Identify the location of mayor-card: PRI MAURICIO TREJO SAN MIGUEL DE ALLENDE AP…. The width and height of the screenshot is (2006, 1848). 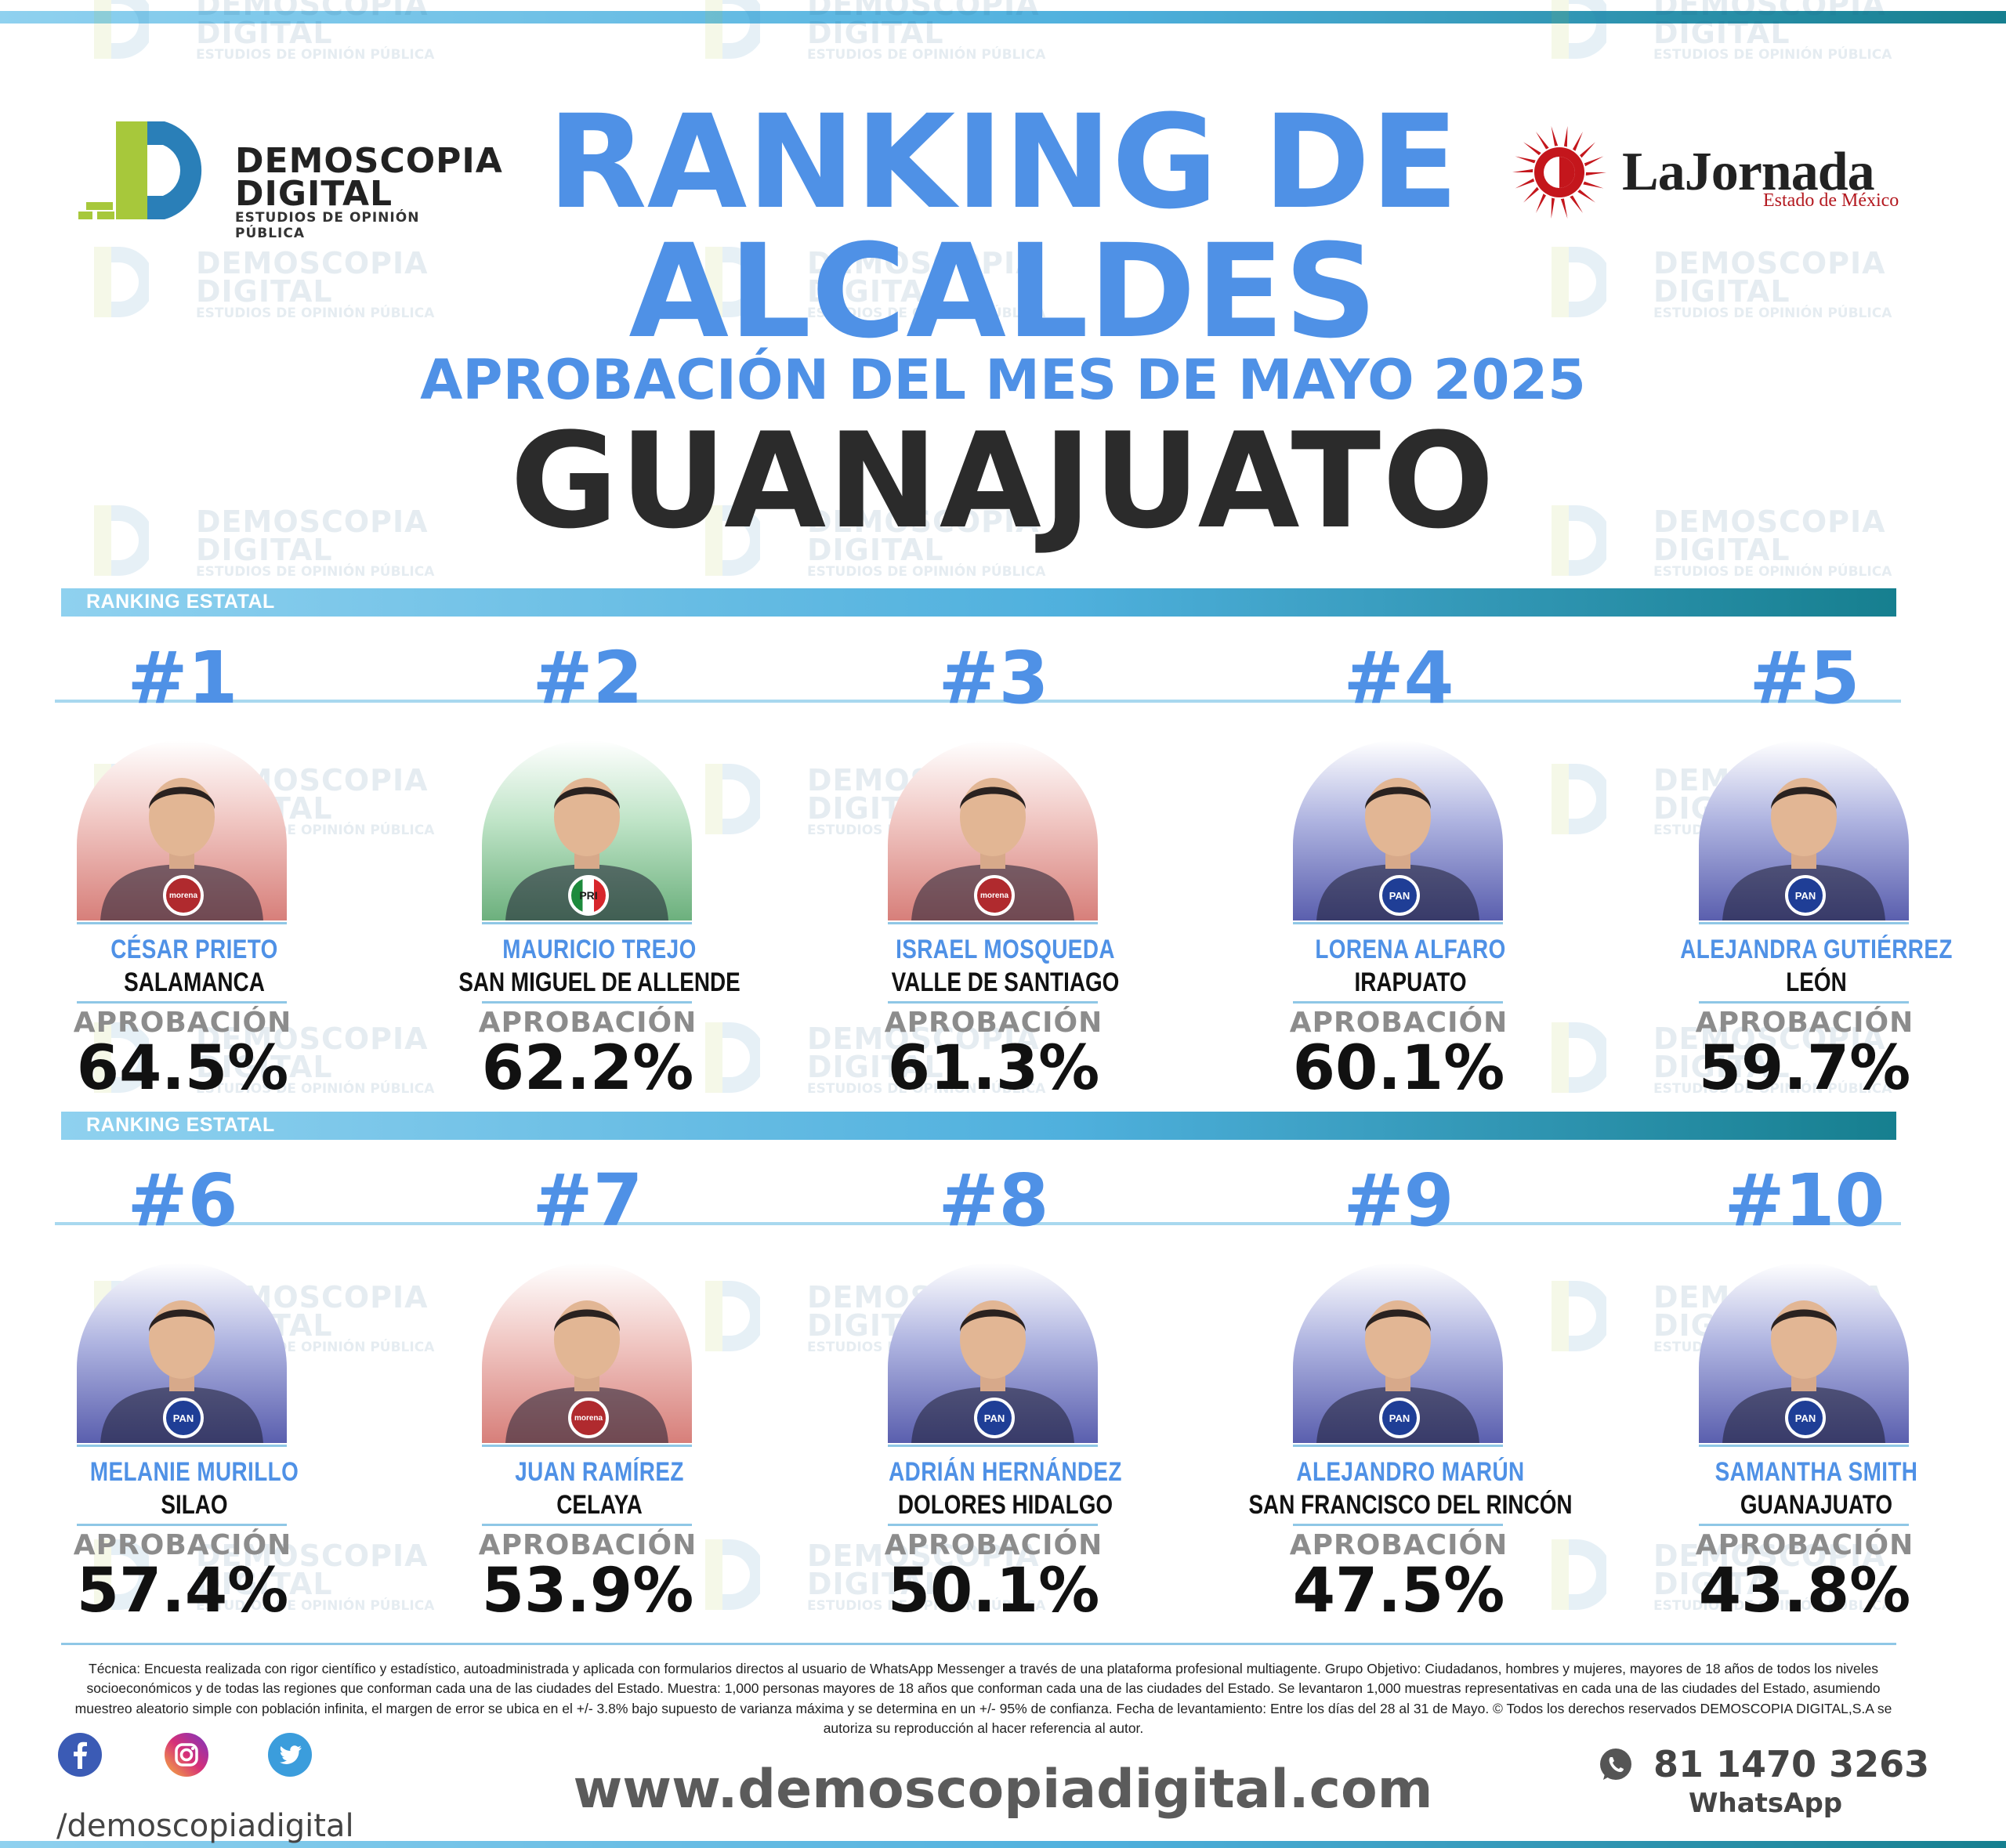
(599, 924).